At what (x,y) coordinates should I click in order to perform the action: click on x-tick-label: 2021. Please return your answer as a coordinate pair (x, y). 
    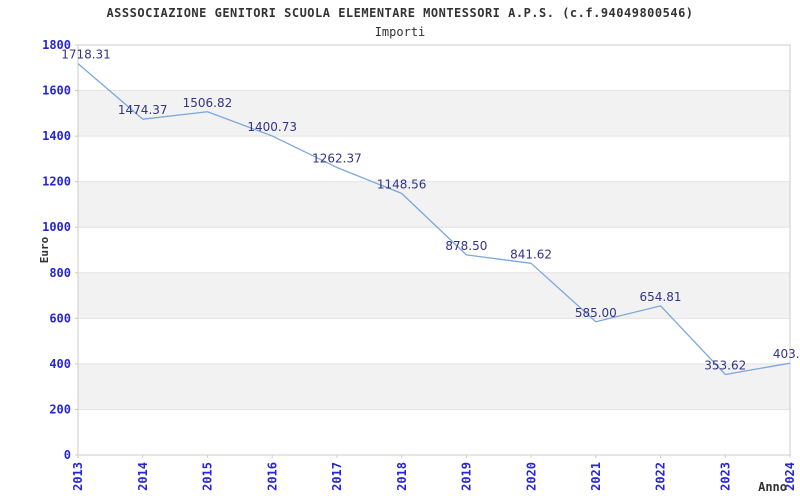
    Looking at the image, I should click on (596, 476).